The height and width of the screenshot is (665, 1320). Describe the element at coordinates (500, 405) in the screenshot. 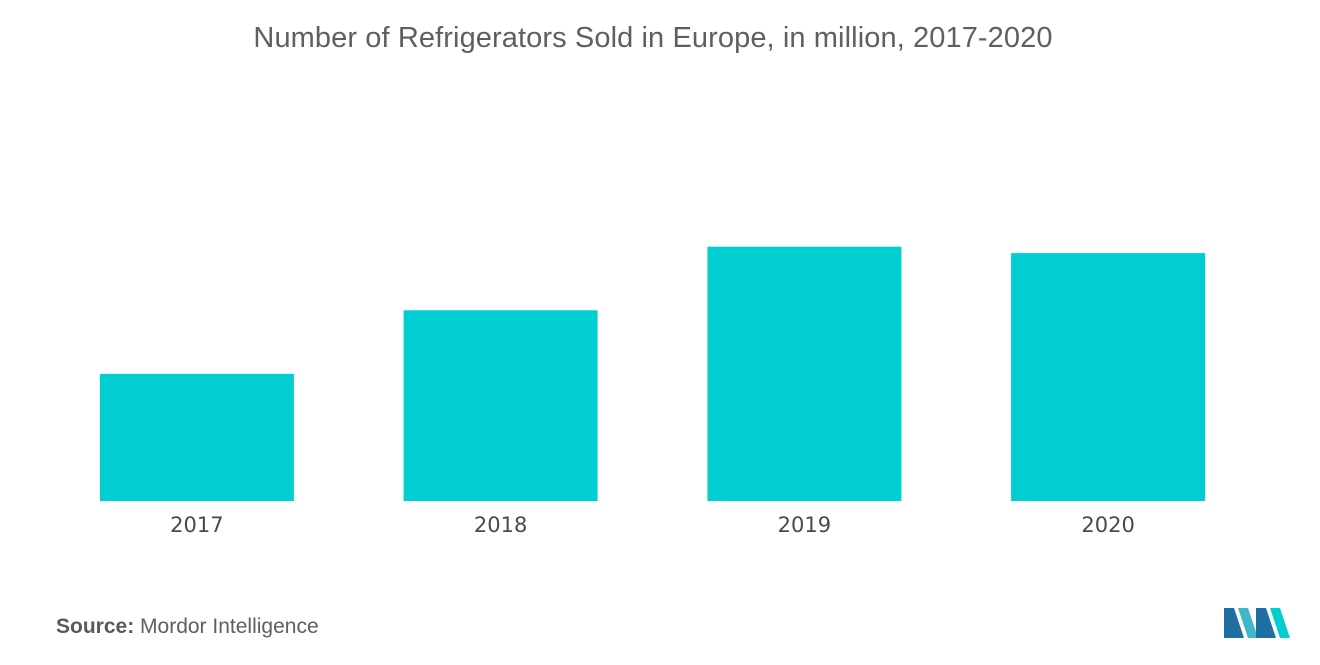

I see `bar-2018` at that location.